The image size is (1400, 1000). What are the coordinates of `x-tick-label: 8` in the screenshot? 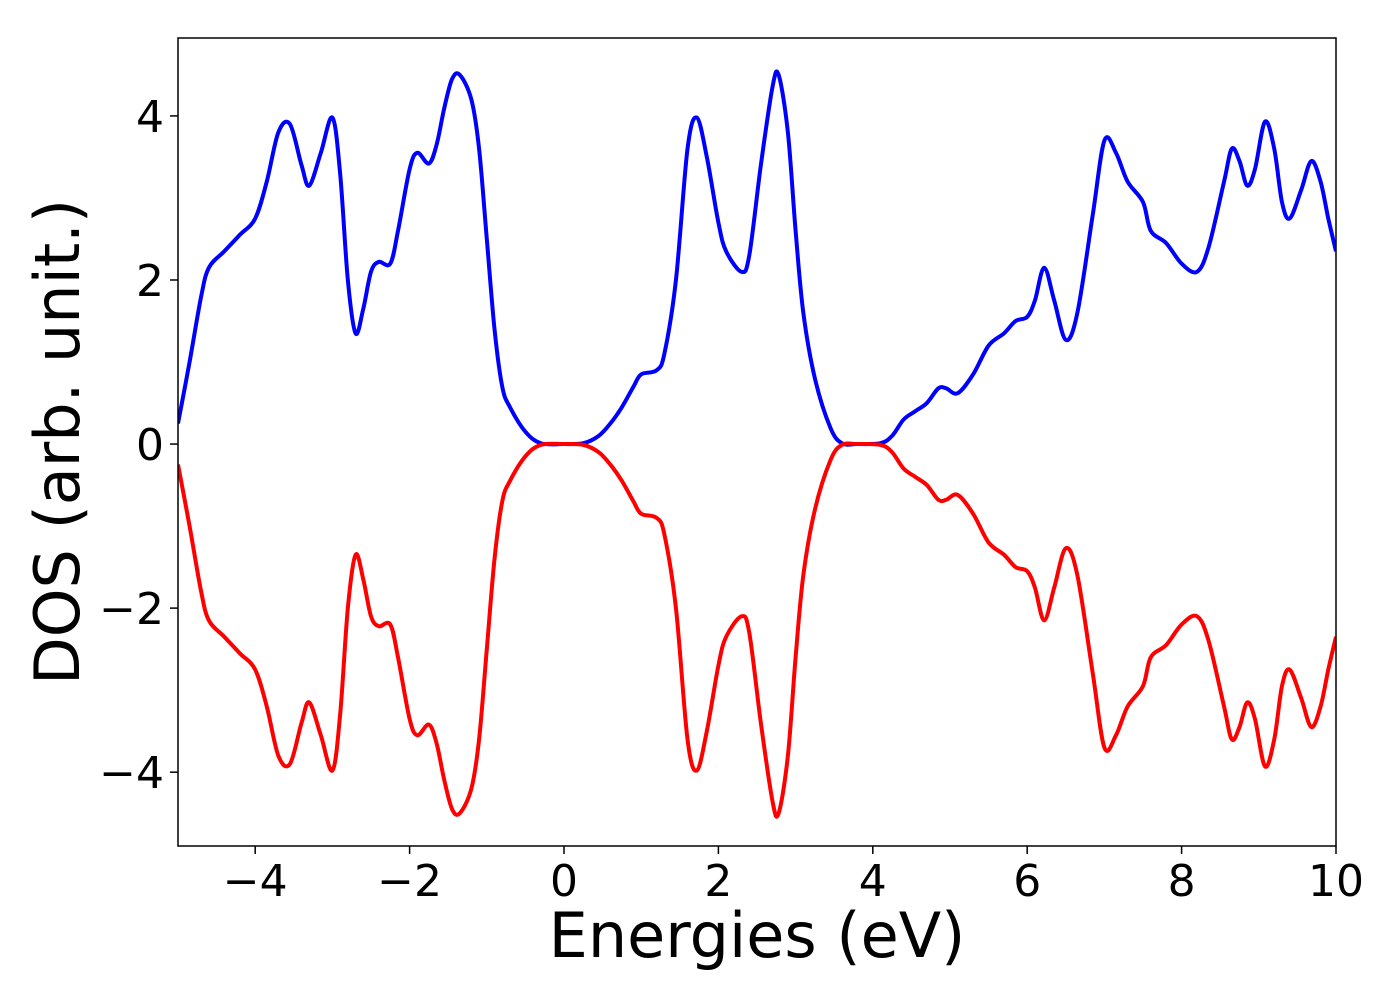 It's located at (1182, 881).